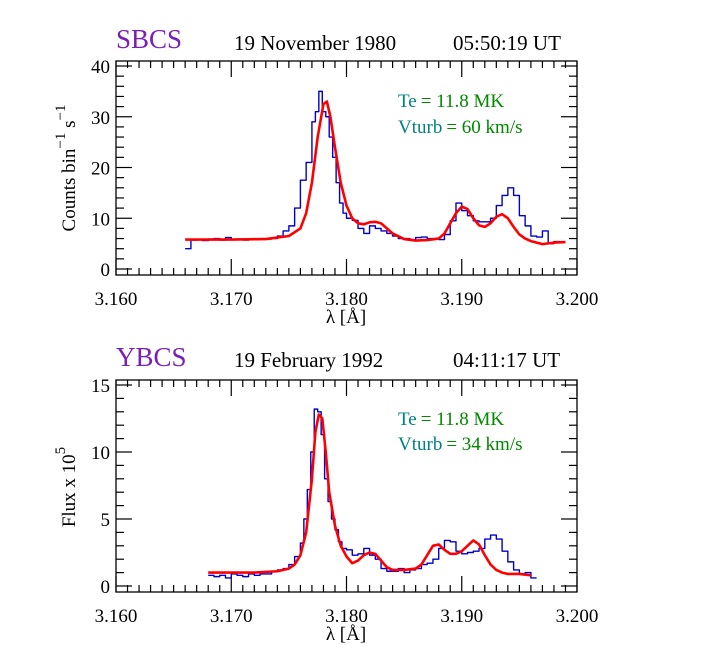  Describe the element at coordinates (69, 490) in the screenshot. I see `y-axis-label-main: Flux x 10` at that location.